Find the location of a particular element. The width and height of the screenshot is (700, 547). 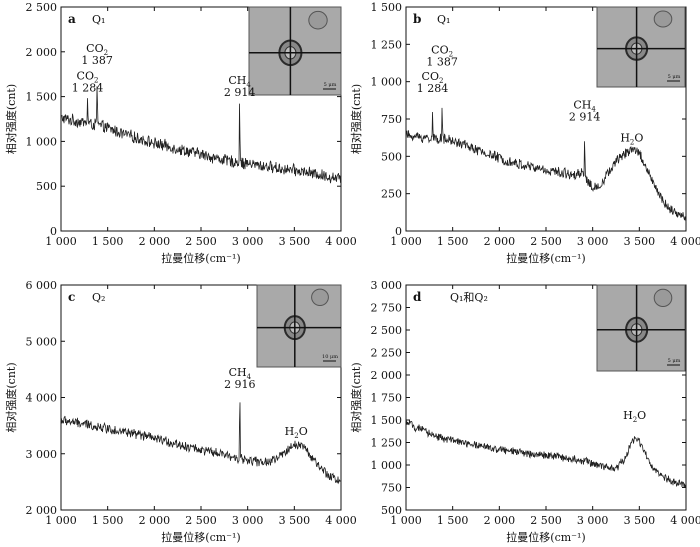

sample-label: Q₂ is located at coordinates (98, 297).